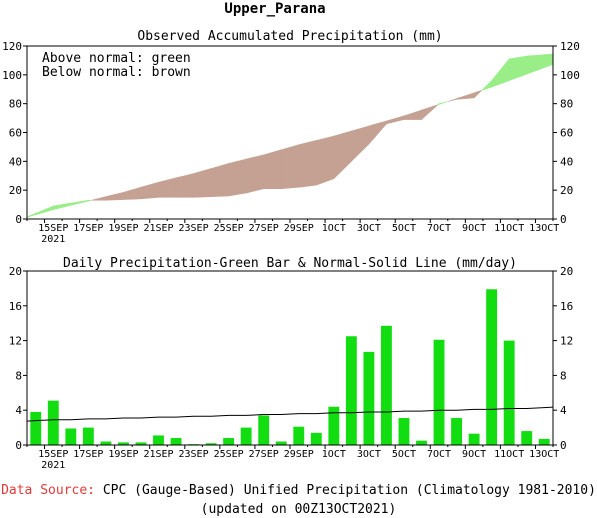 The height and width of the screenshot is (518, 597). Describe the element at coordinates (48, 490) in the screenshot. I see `data-source-label: Data Source:` at that location.